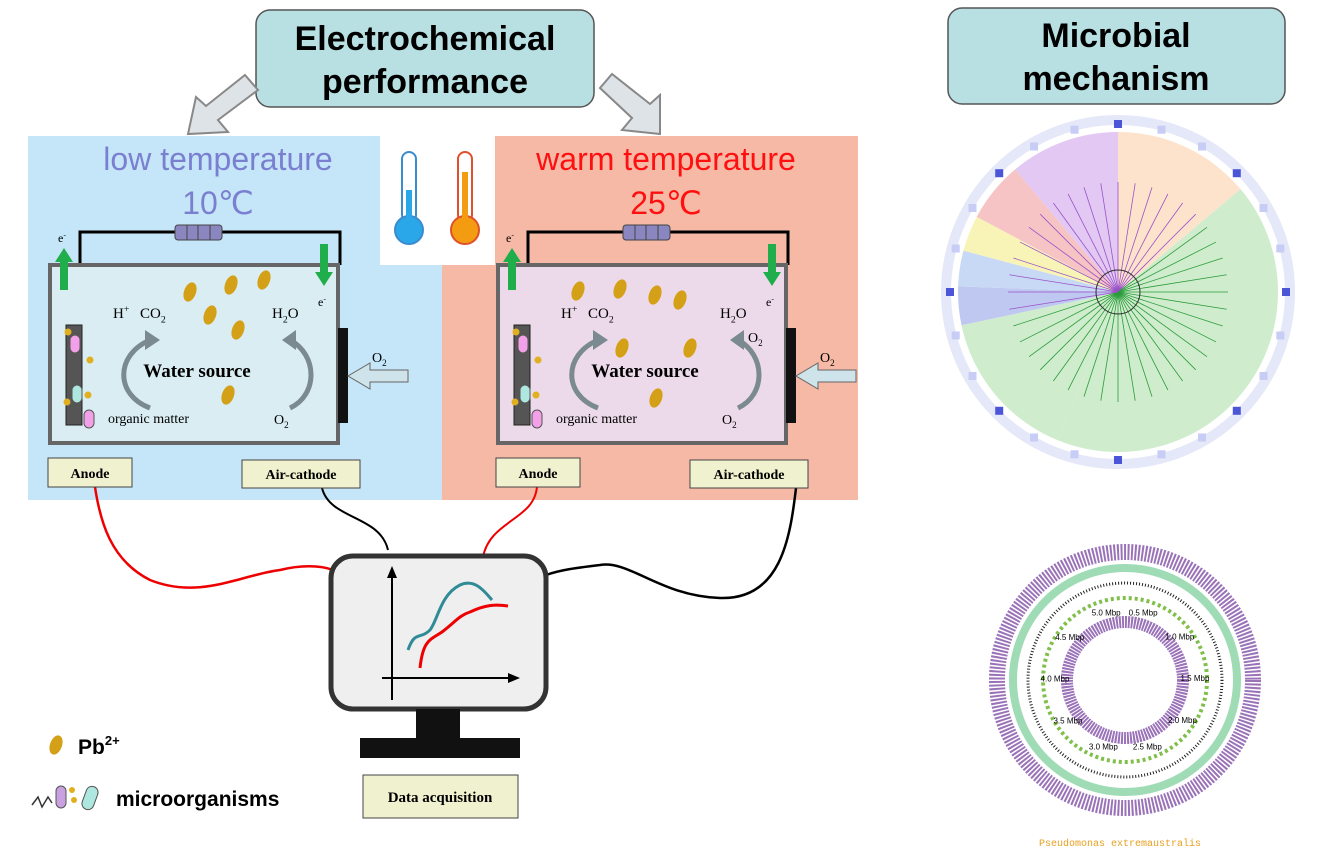  I want to click on thermometer-box, so click(437, 200).